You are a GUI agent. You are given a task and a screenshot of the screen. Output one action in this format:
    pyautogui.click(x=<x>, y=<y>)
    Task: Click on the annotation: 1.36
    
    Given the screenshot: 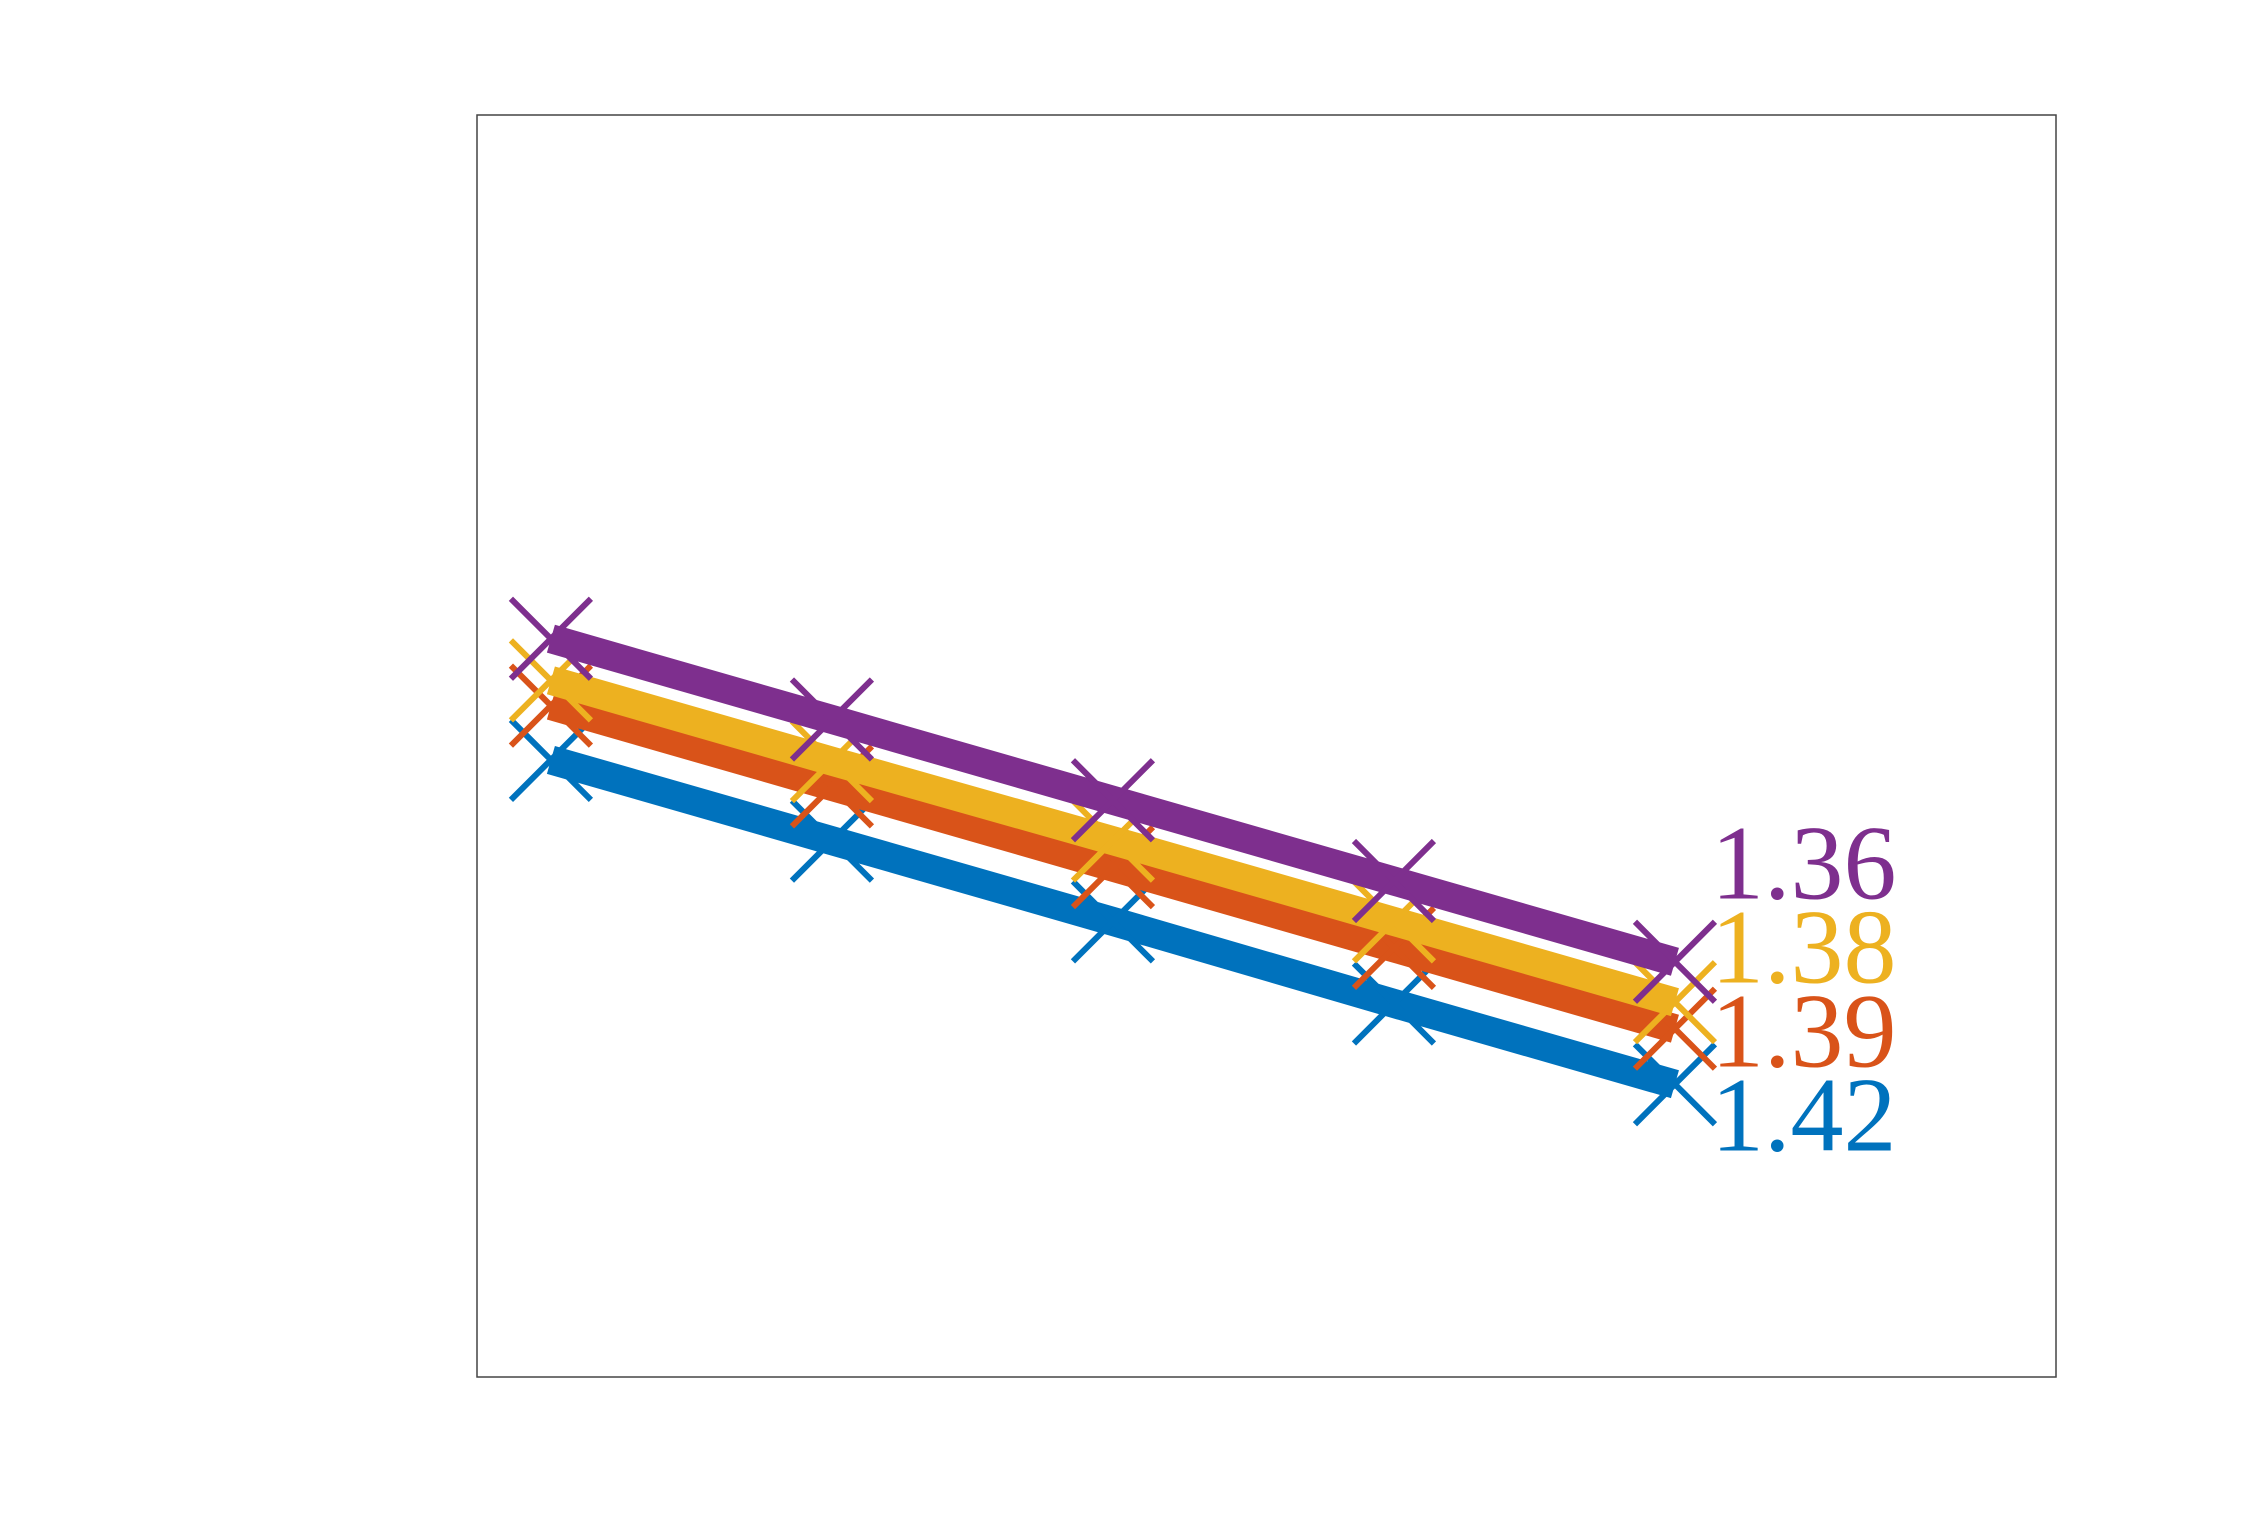 What is the action you would take?
    pyautogui.click(x=1804, y=862)
    